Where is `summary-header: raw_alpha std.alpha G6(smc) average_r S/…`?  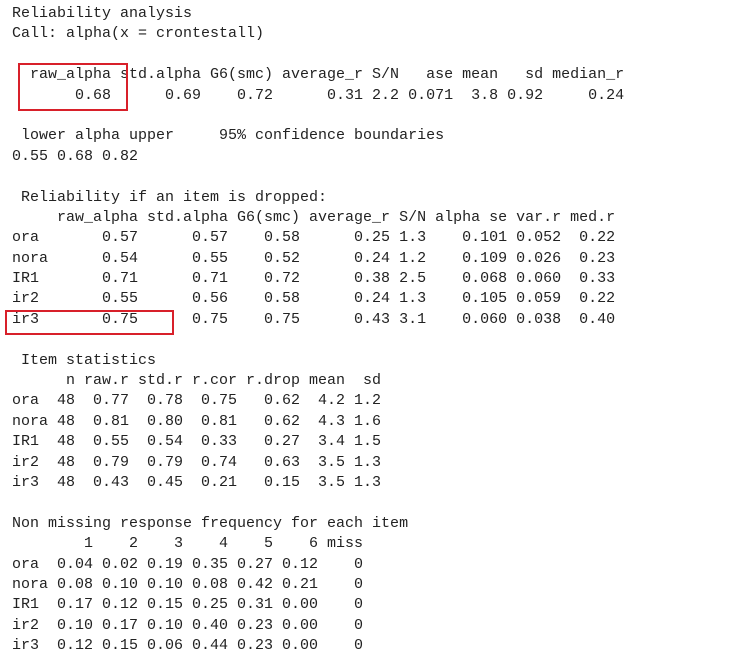 summary-header: raw_alpha std.alpha G6(smc) average_r S/… is located at coordinates (318, 75).